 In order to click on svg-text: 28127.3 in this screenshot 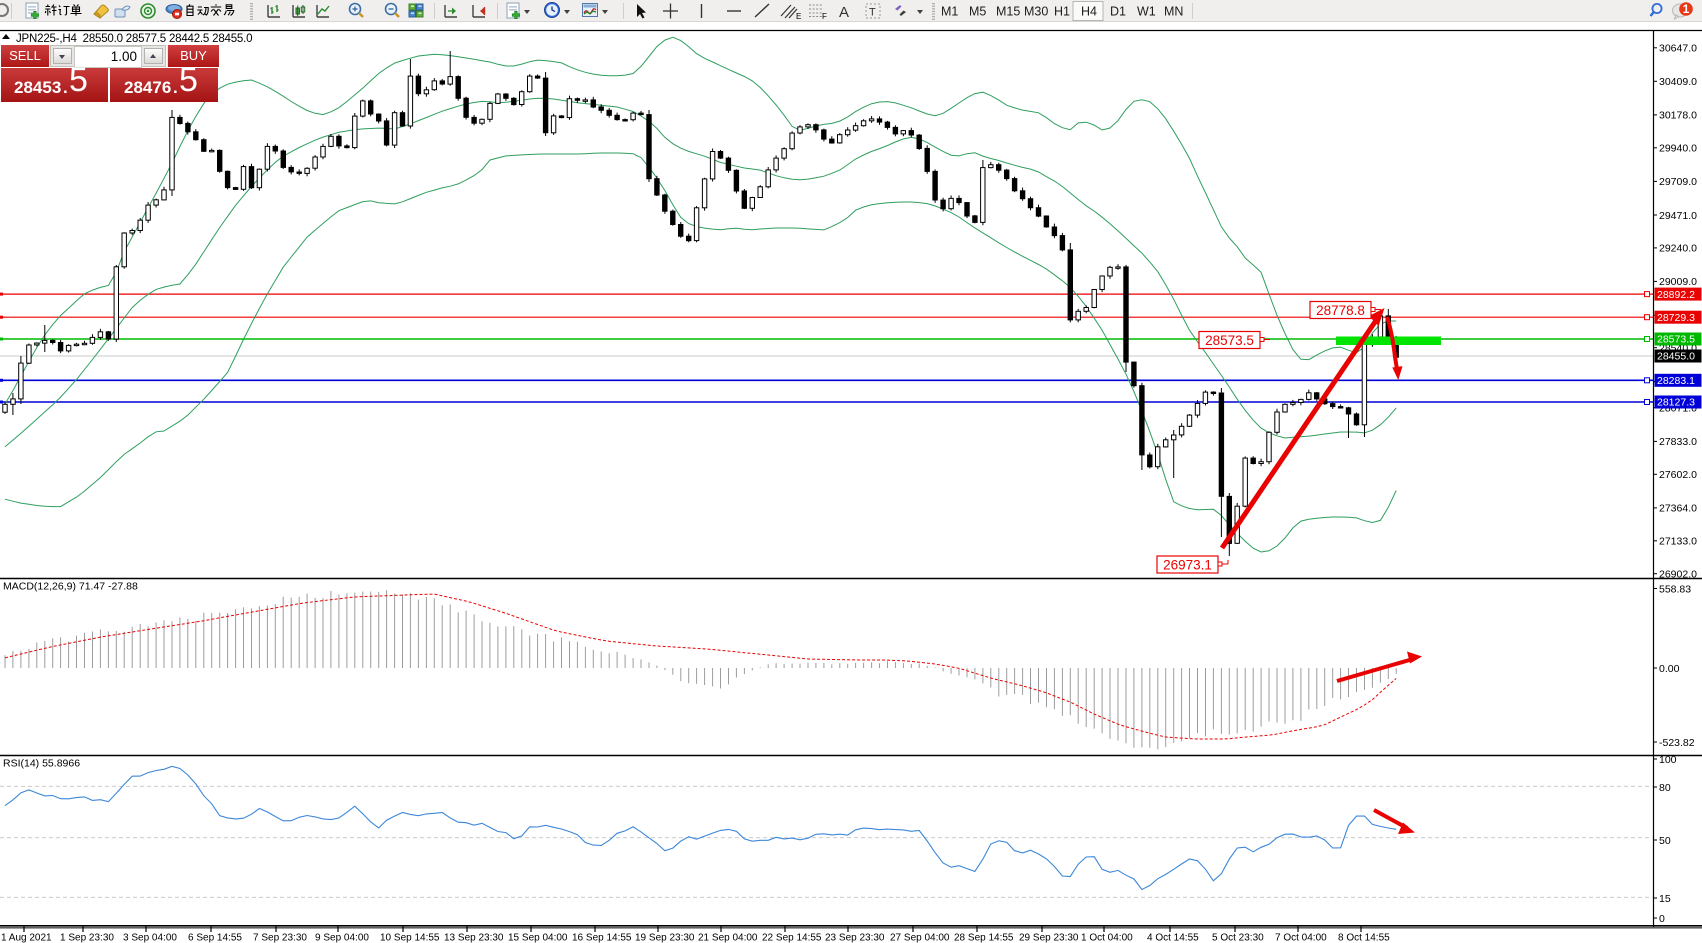, I will do `click(1676, 403)`.